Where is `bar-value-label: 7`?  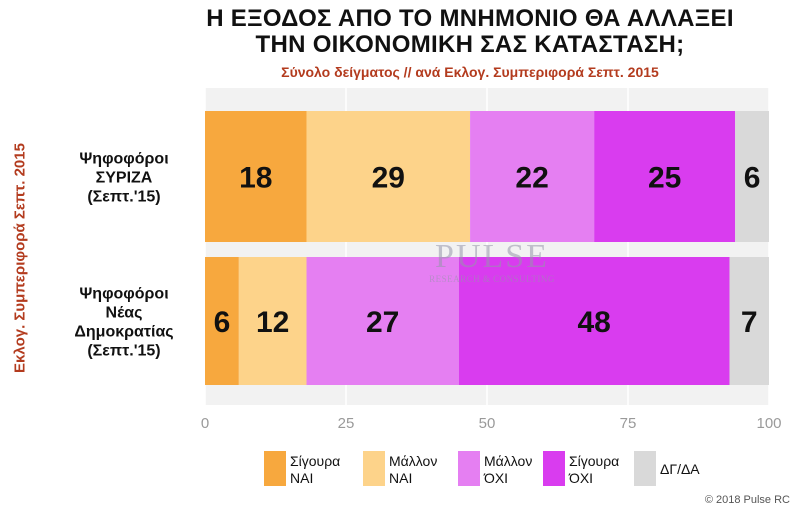 bar-value-label: 7 is located at coordinates (749, 322).